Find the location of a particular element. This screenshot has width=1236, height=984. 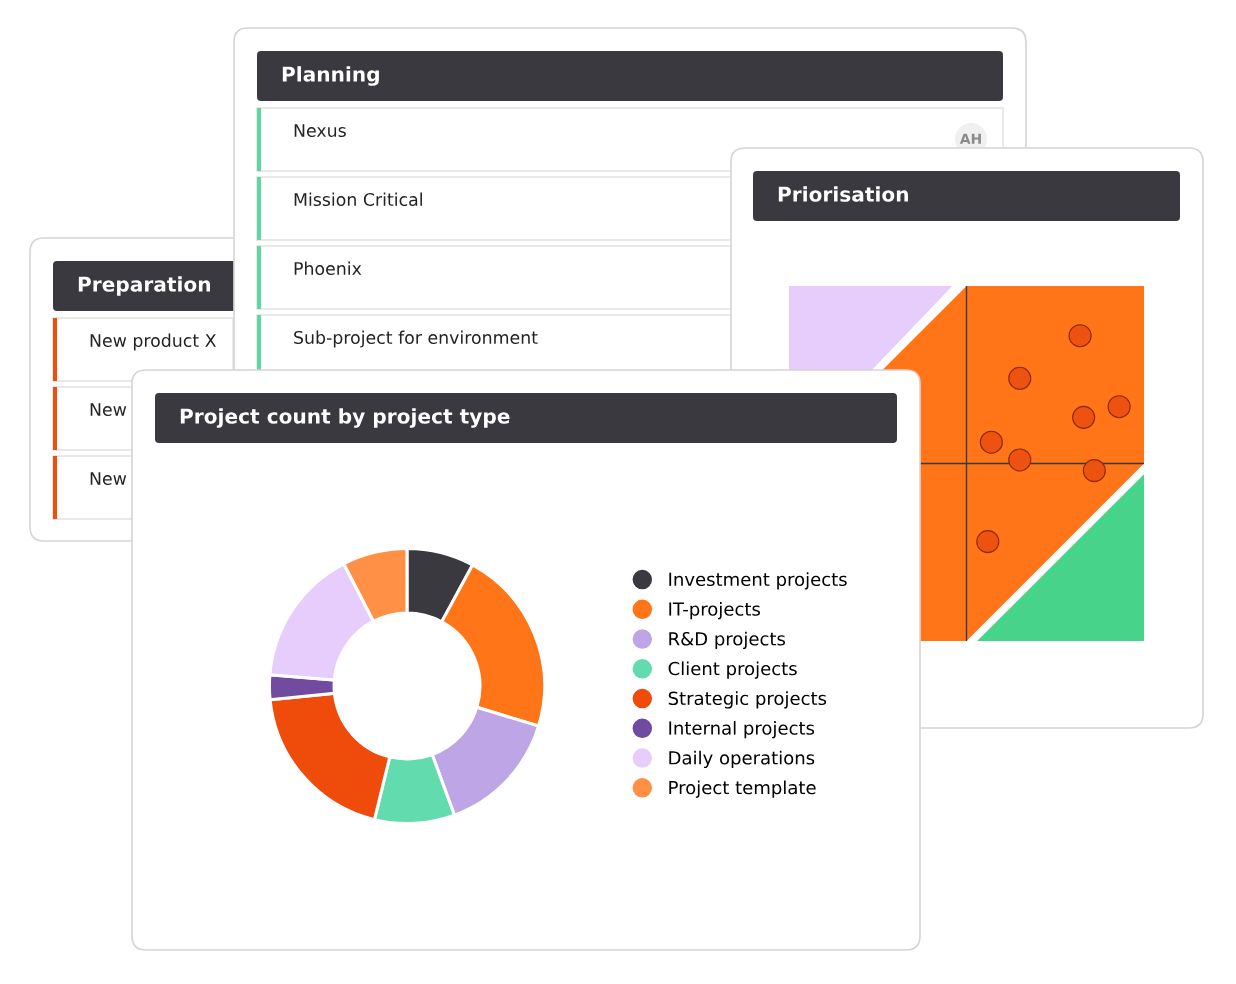

text: Phoenix is located at coordinates (328, 268).